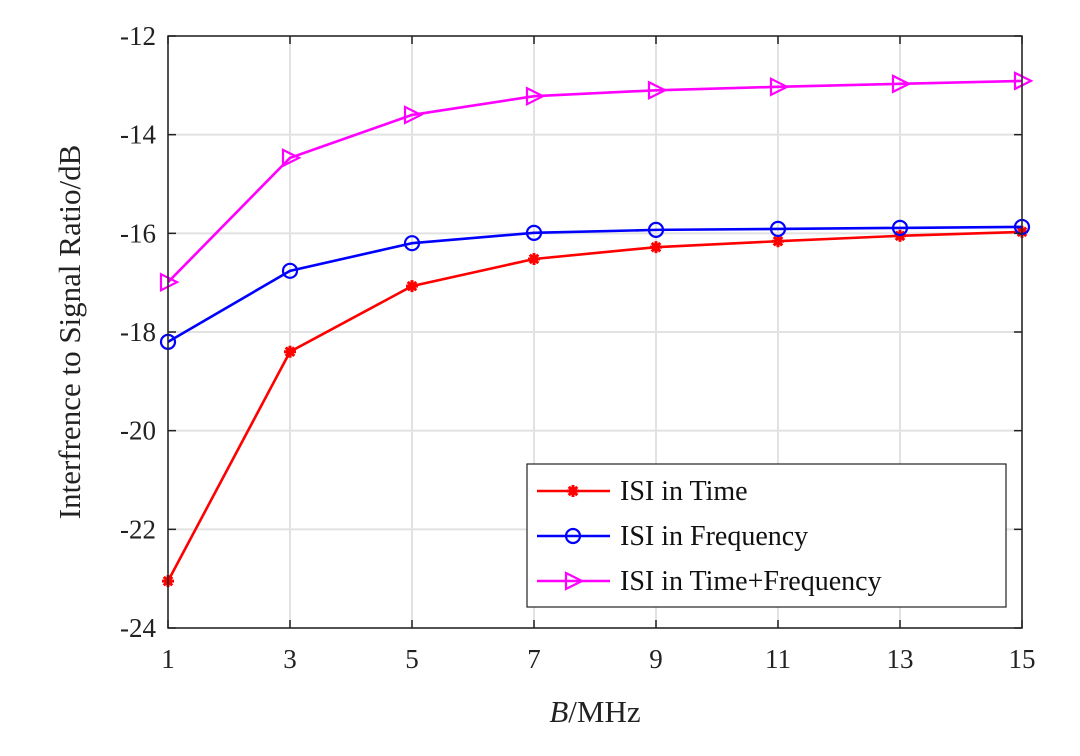 The image size is (1080, 756). I want to click on y-tick-label: -22, so click(138, 529).